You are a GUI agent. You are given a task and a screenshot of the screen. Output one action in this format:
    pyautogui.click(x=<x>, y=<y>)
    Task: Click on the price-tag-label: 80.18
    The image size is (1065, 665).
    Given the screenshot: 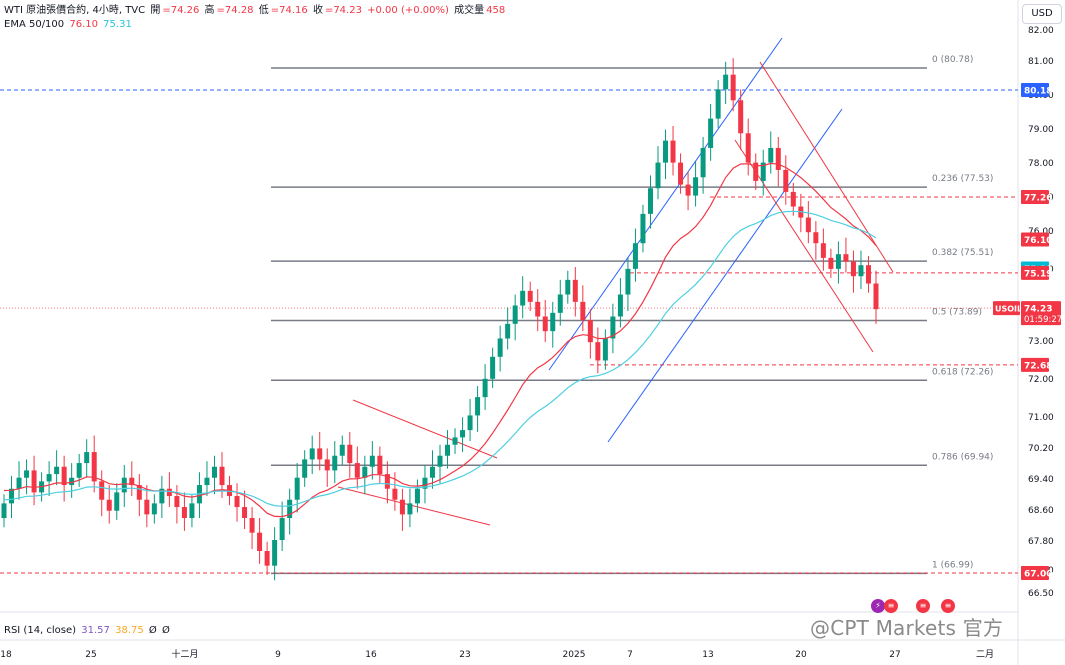 What is the action you would take?
    pyautogui.click(x=1038, y=92)
    